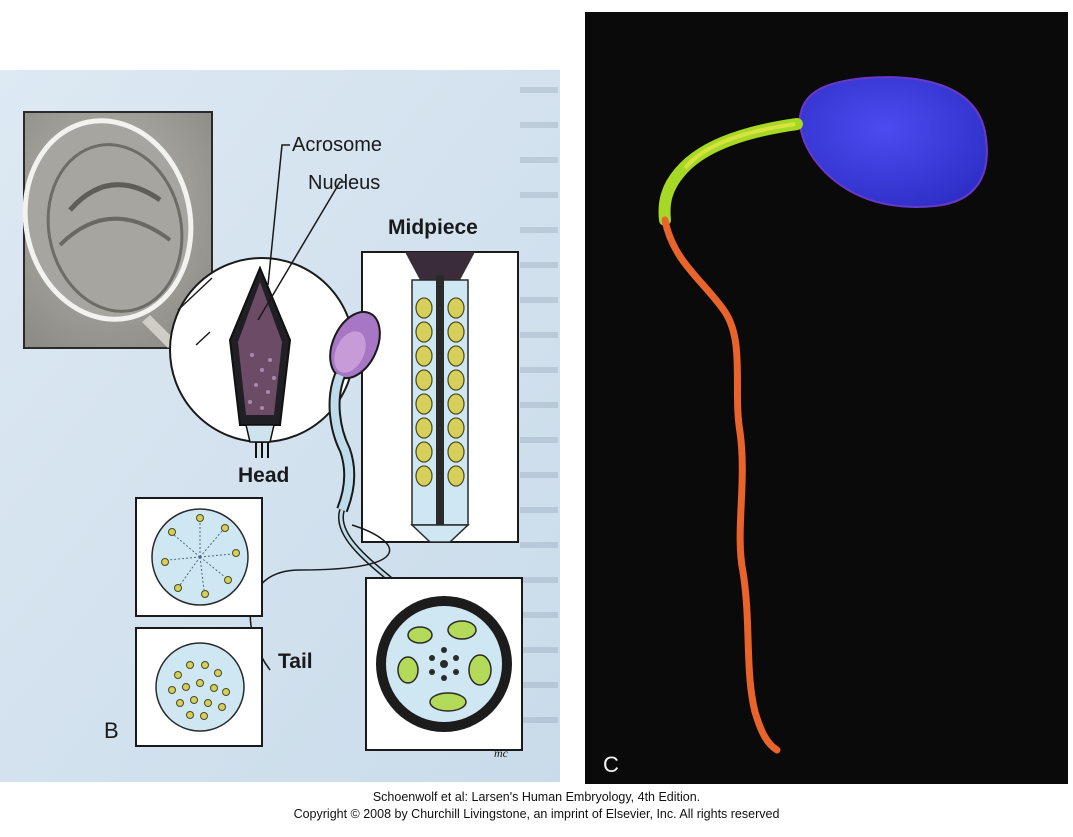 The height and width of the screenshot is (837, 1073). Describe the element at coordinates (199, 687) in the screenshot. I see `tail-cross-section-lower` at that location.